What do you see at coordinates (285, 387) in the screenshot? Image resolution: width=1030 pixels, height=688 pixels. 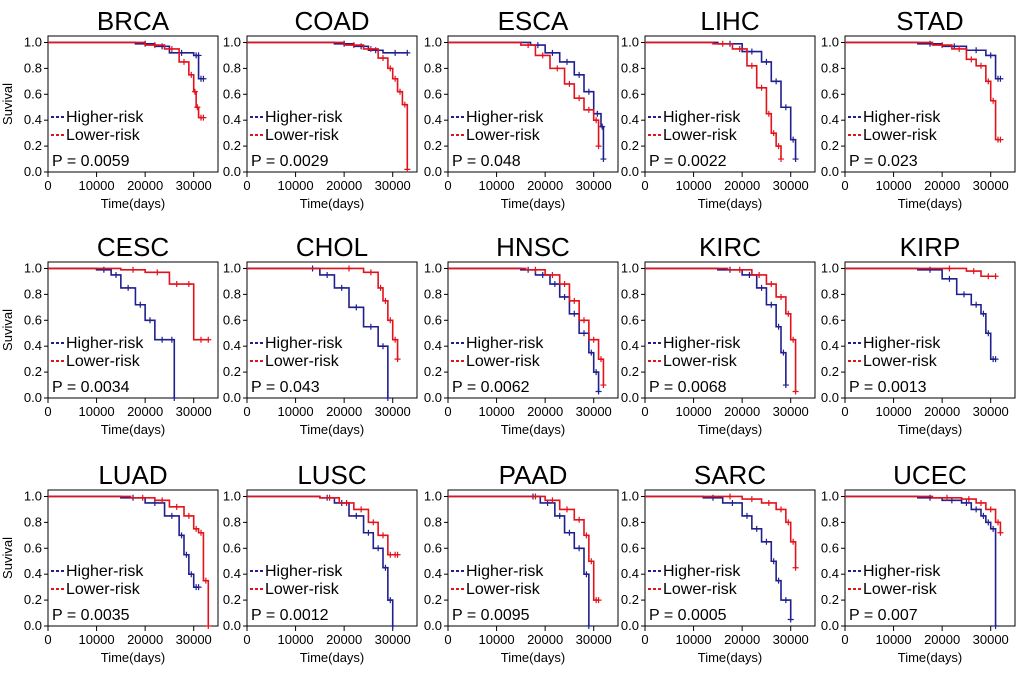 I see `p-value: P = 0.043` at bounding box center [285, 387].